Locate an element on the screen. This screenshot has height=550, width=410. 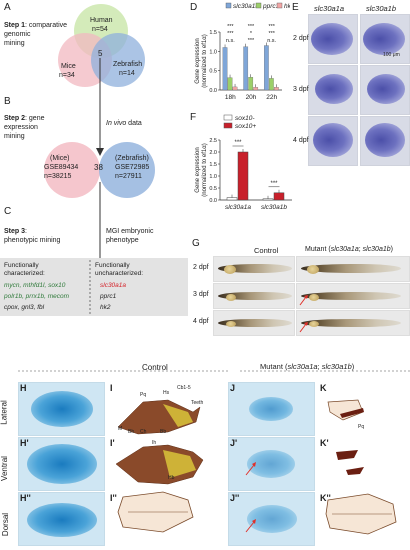
panel-letter-a: A is located at coordinates (7, 7).